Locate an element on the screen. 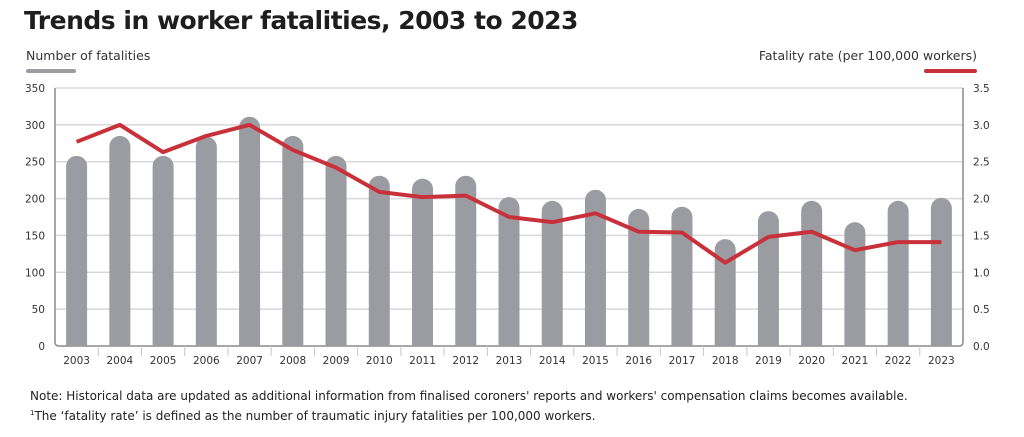 The image size is (1024, 437). x-tick-label: 2013 is located at coordinates (509, 361).